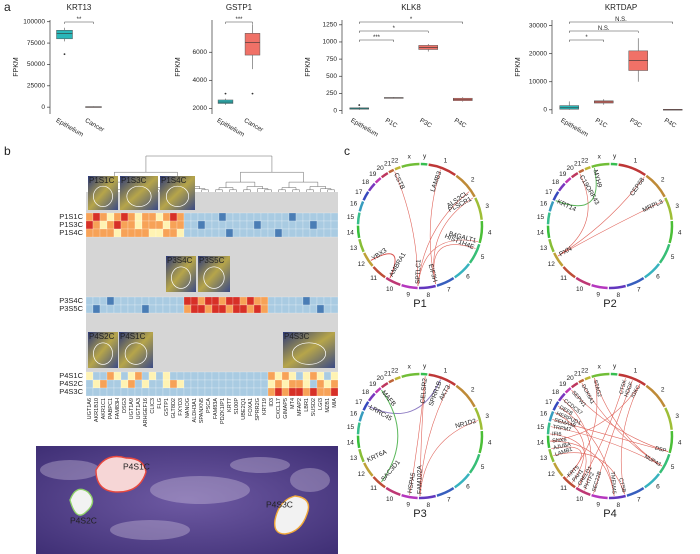 The width and height of the screenshot is (700, 554). Describe the element at coordinates (604, 31) in the screenshot. I see `significance-bracket` at that location.